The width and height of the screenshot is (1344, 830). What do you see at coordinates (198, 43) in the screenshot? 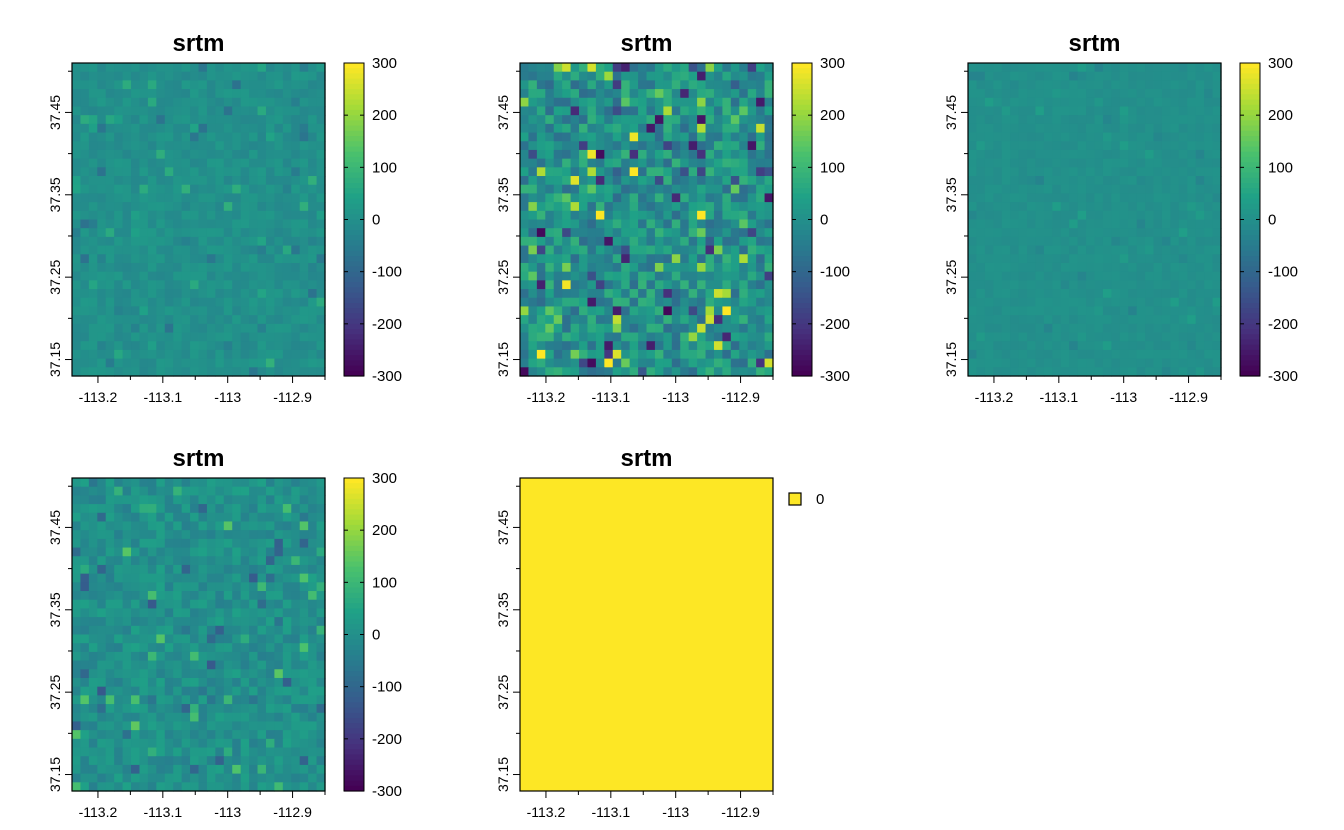
I see `panel-title: srtm` at bounding box center [198, 43].